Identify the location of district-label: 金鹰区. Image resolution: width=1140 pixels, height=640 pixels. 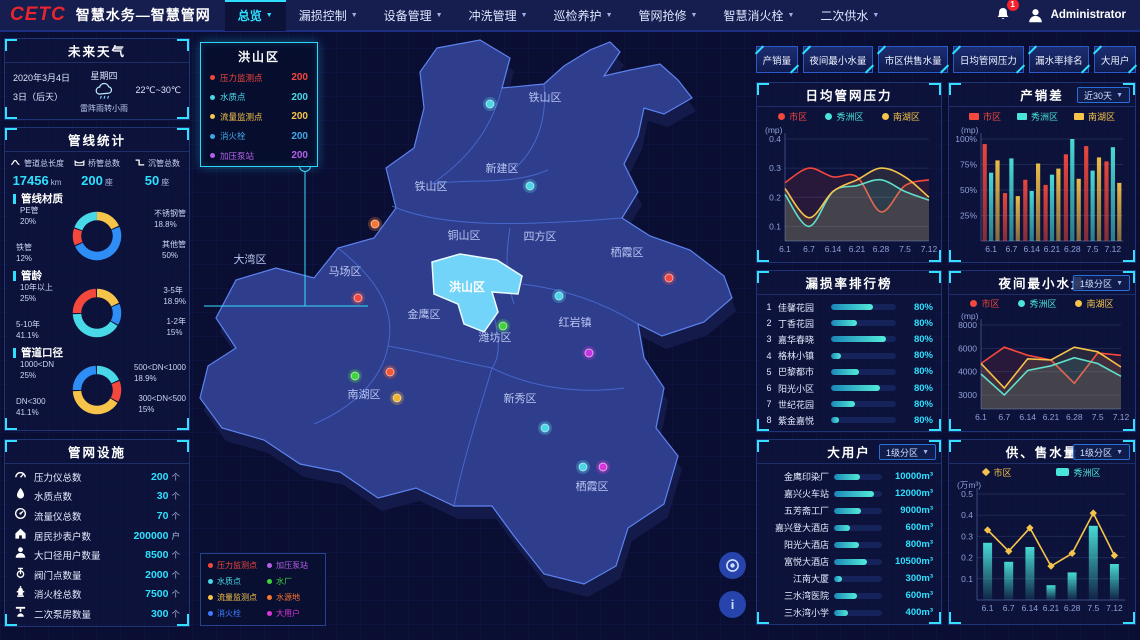
(424, 314).